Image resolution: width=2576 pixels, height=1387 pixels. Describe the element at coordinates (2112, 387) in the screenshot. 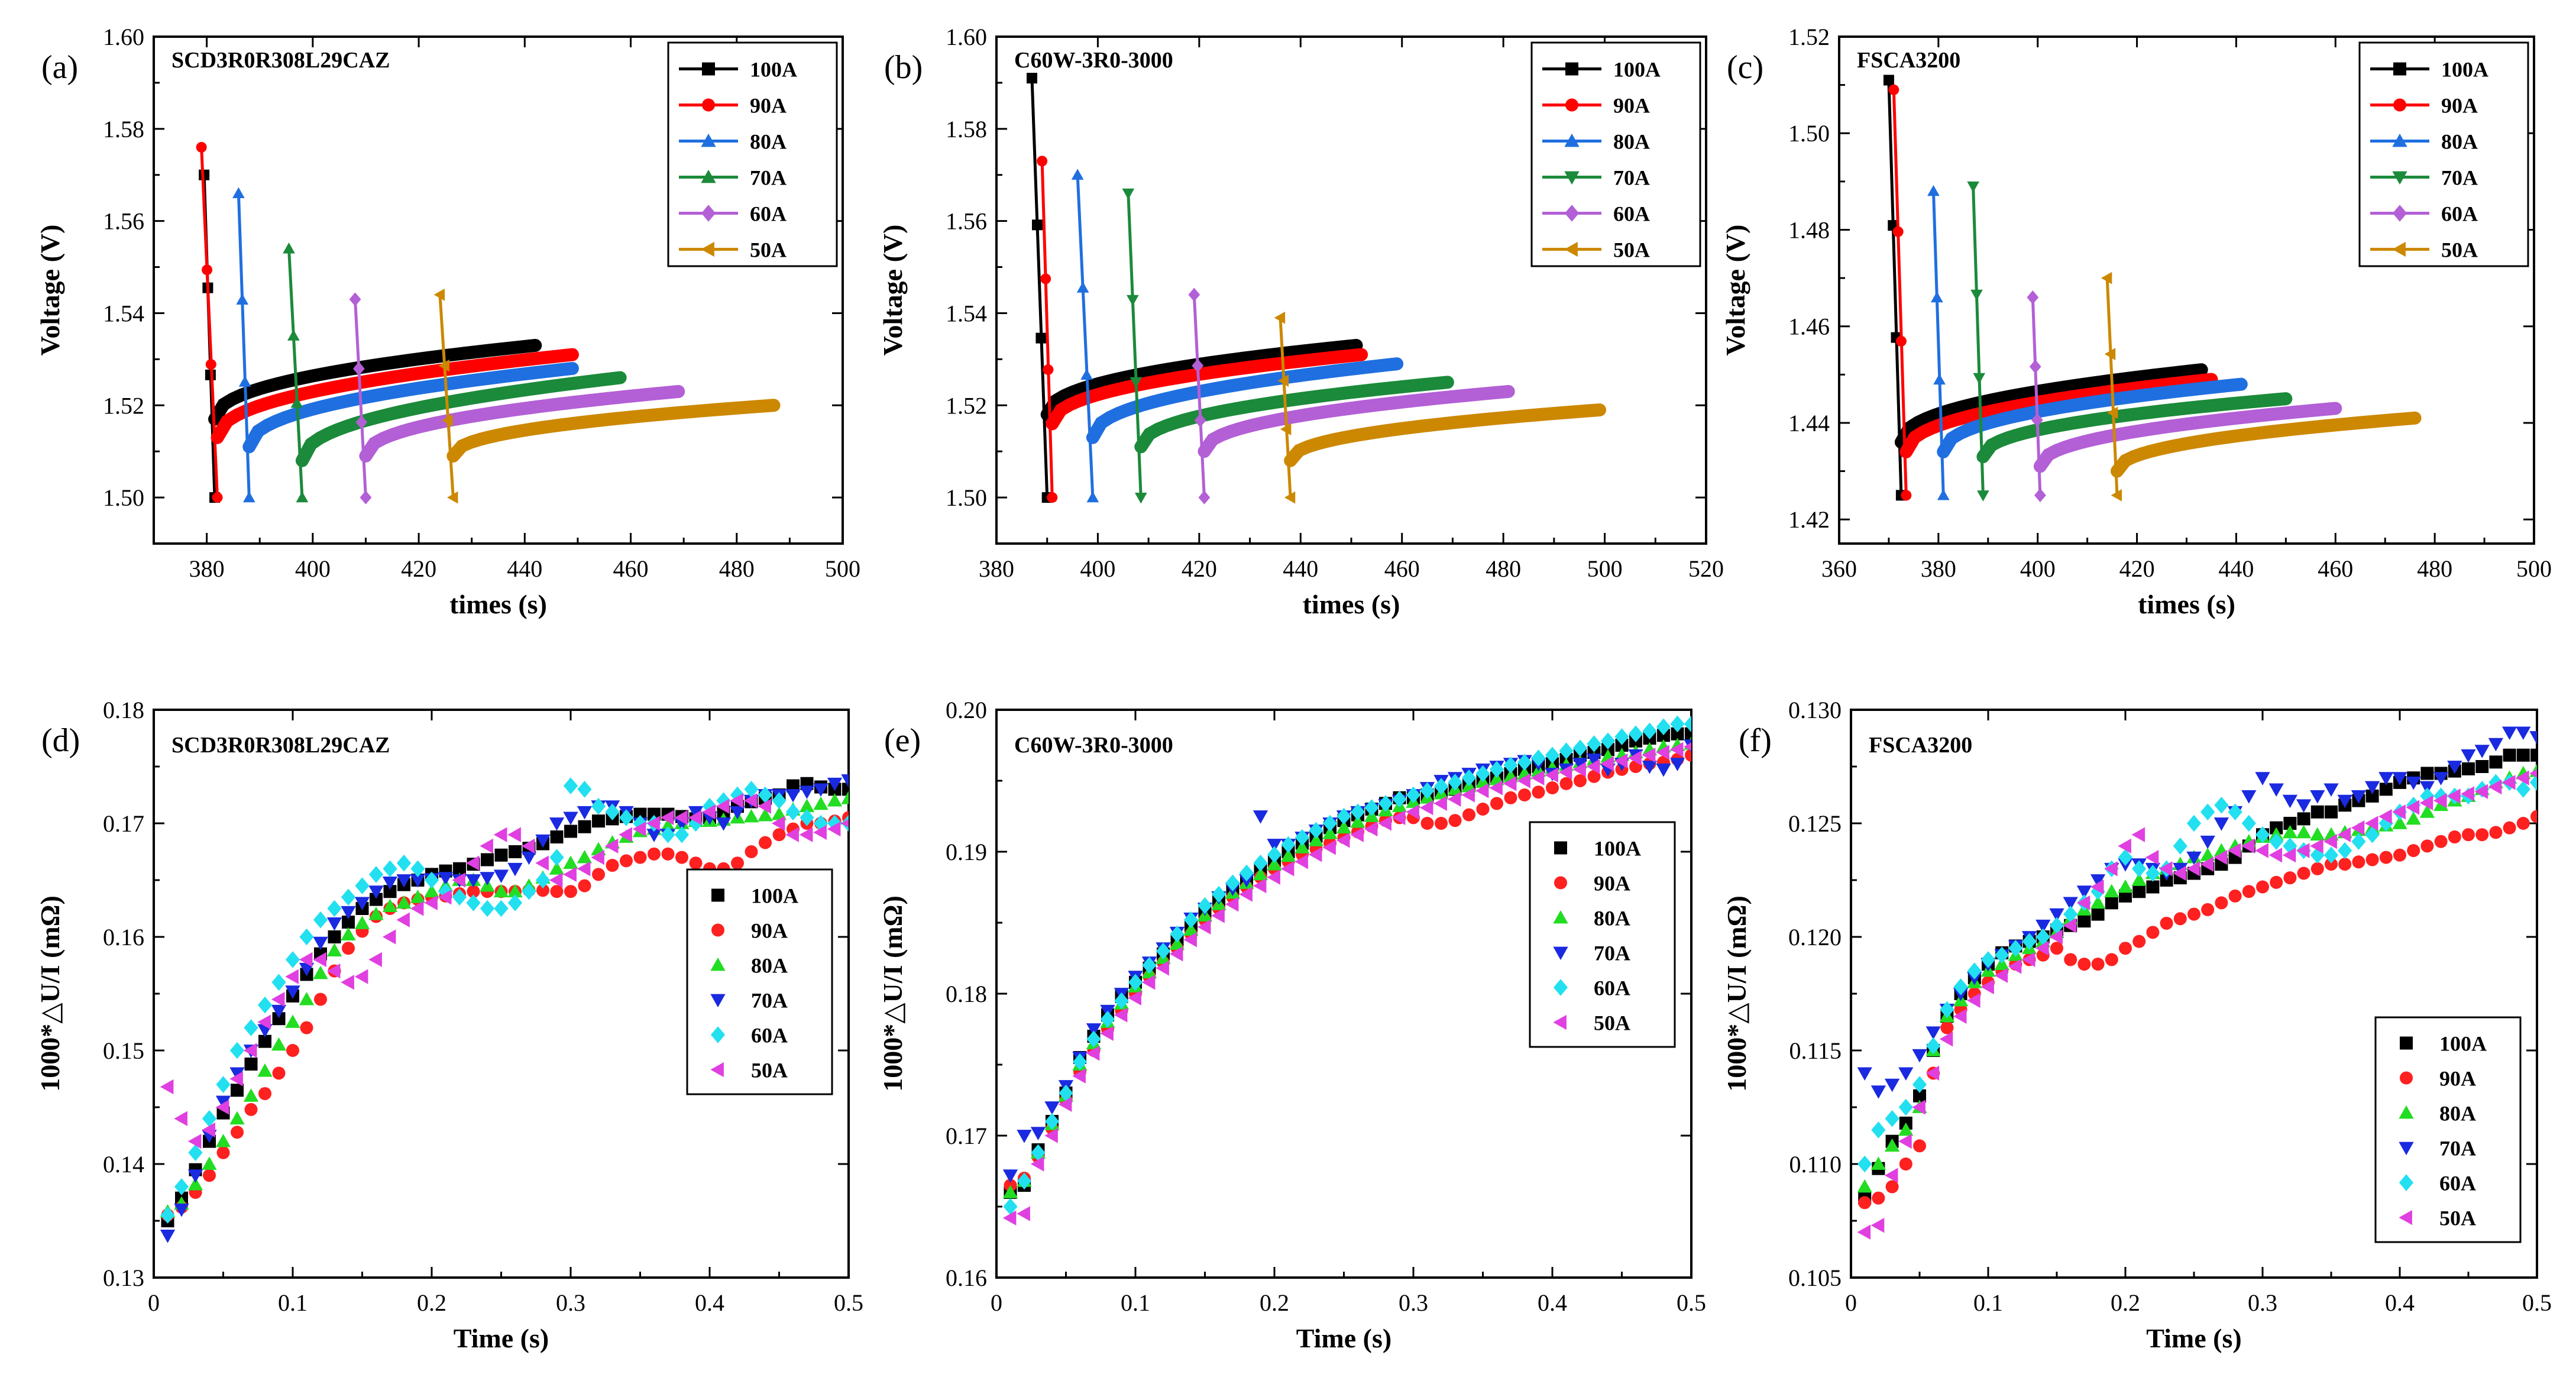

I see `series-line-50A` at that location.